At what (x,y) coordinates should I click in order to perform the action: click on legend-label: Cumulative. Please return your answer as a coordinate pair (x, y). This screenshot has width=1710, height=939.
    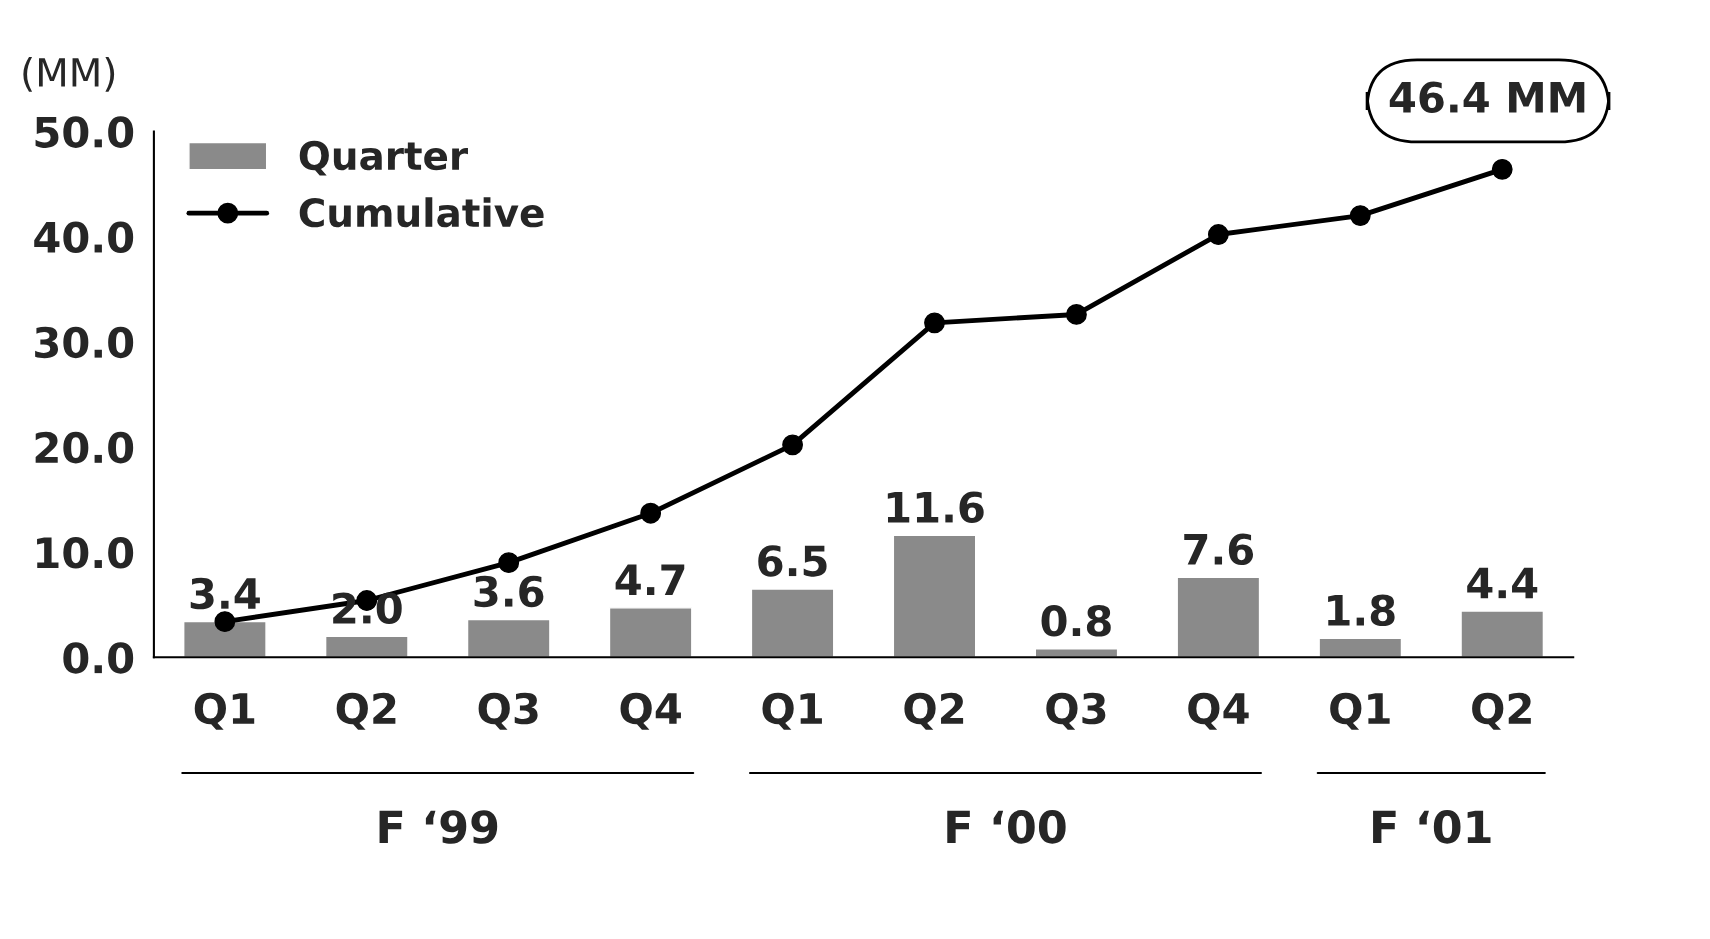
    Looking at the image, I should click on (421, 212).